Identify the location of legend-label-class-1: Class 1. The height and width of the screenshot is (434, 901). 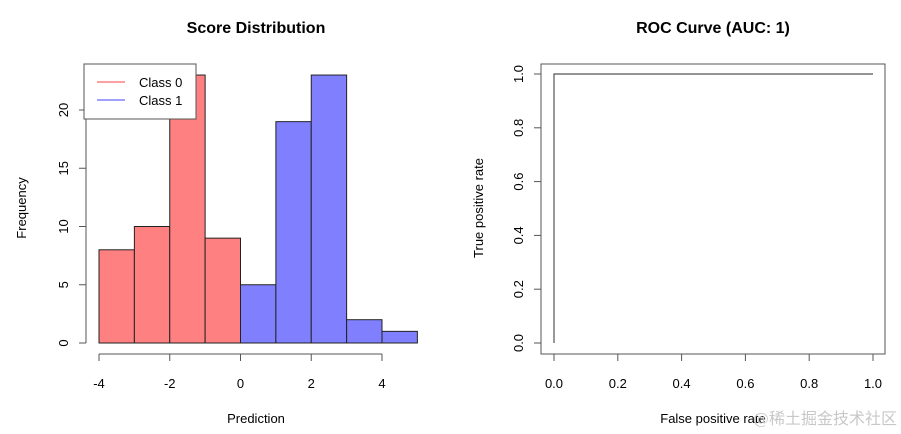
(160, 100).